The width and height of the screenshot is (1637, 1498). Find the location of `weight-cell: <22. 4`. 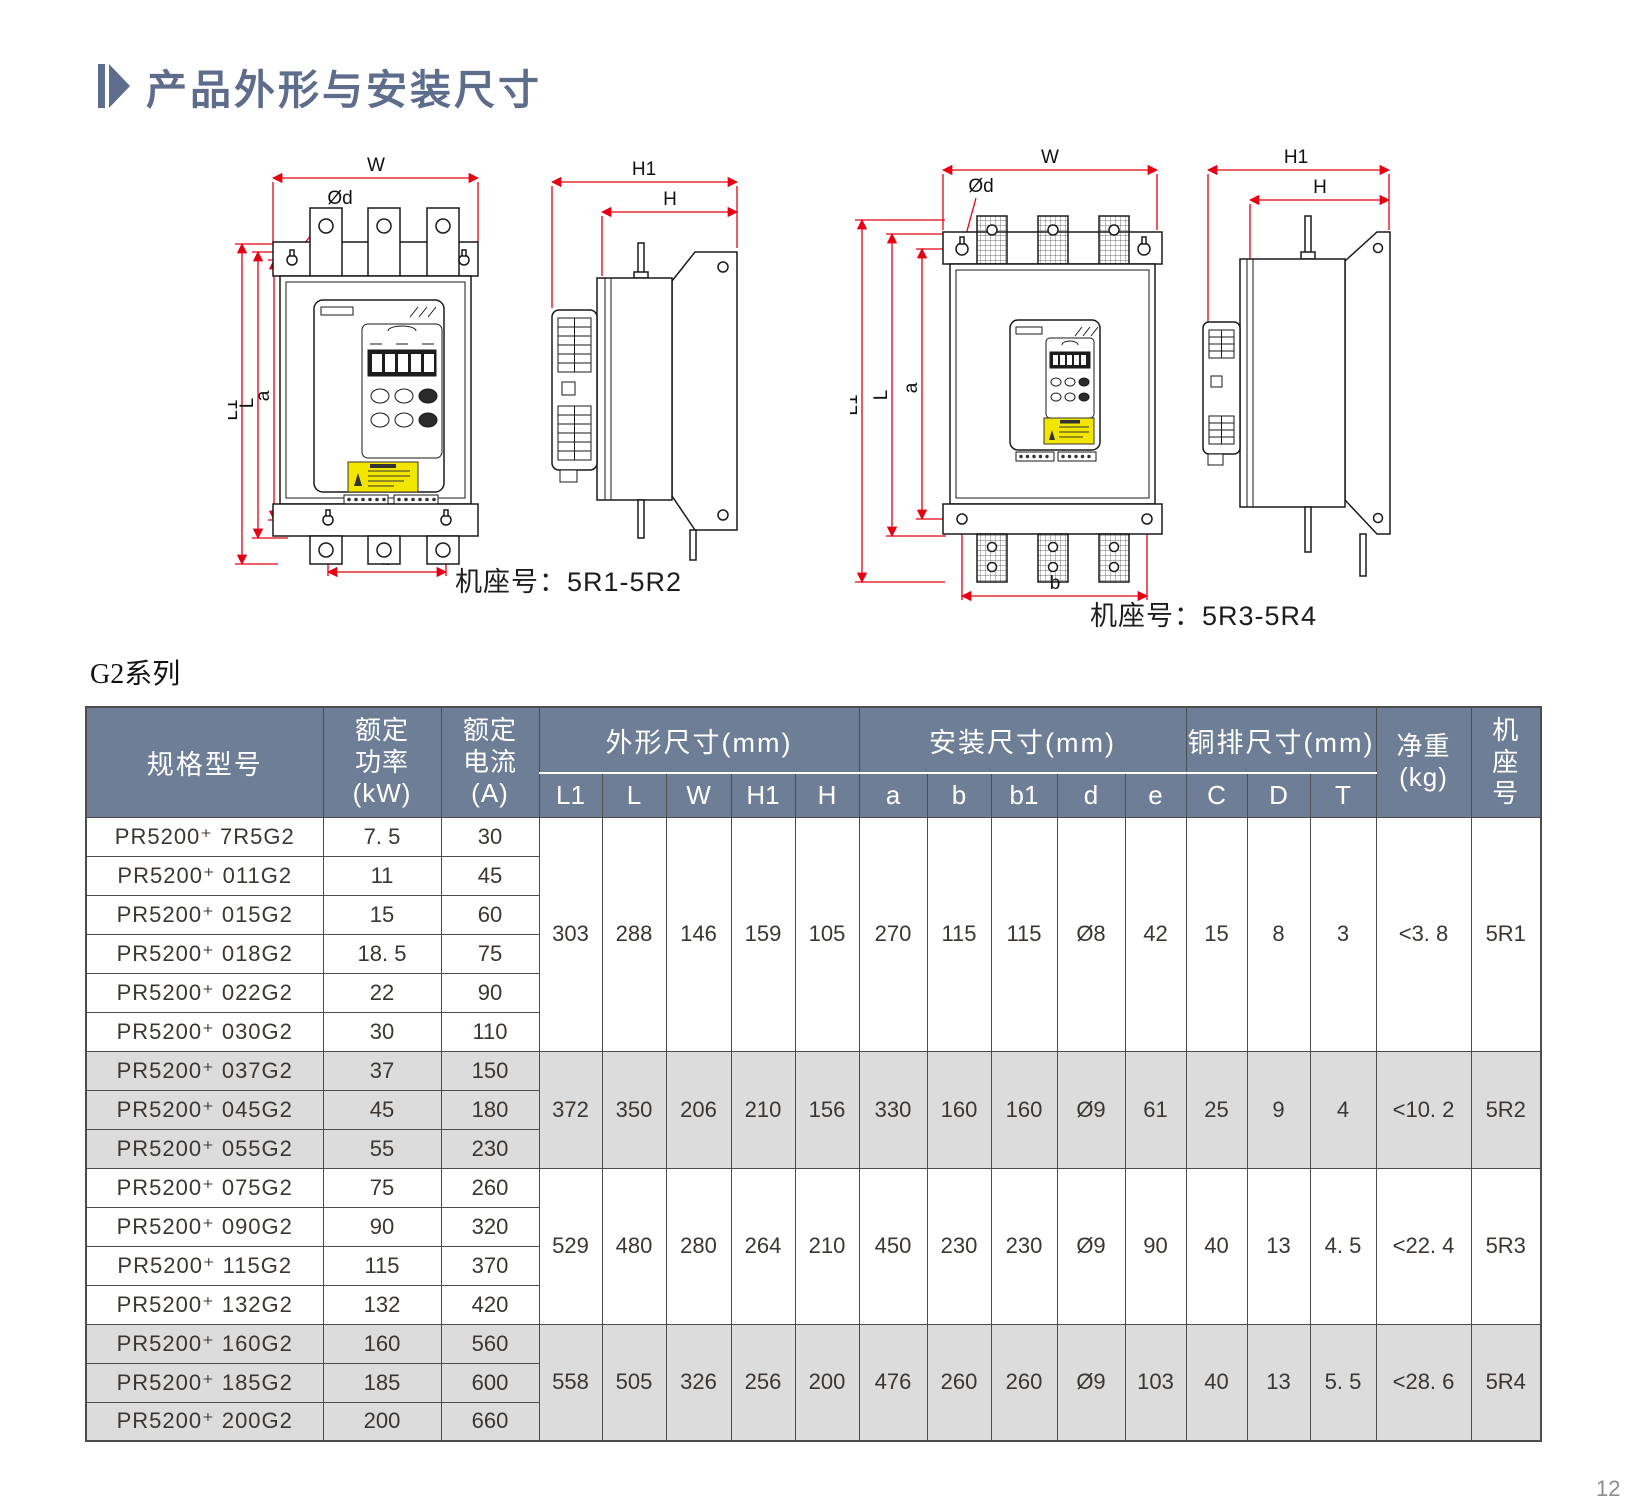

weight-cell: <22. 4 is located at coordinates (1423, 1246).